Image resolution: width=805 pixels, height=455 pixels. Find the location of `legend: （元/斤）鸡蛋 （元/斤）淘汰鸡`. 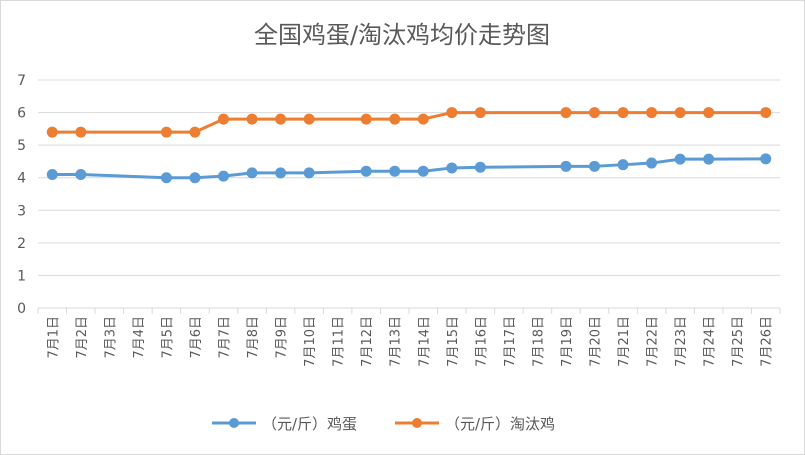

legend: （元/斤）鸡蛋 （元/斤）淘汰鸡 is located at coordinates (383, 424).